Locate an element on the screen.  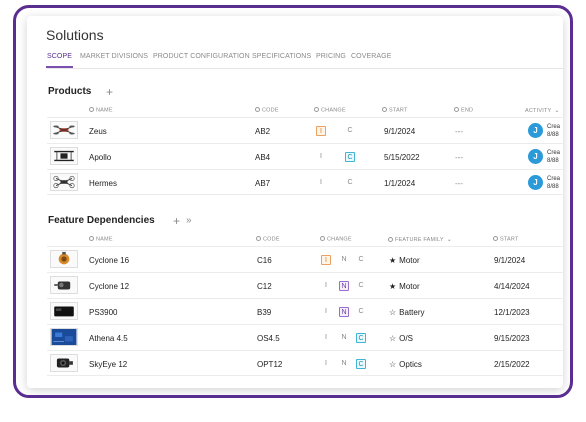
add-product-icon: + is located at coordinates (110, 92).